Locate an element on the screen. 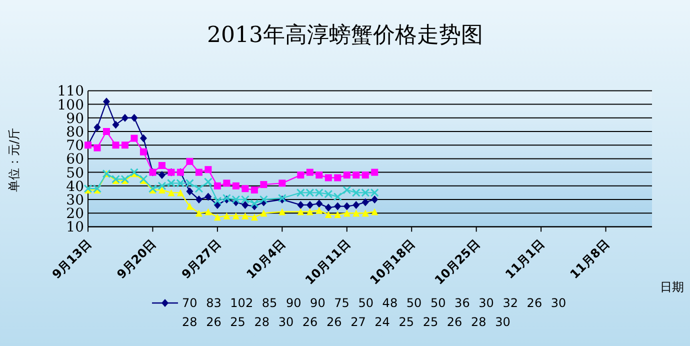  y-tick-label: 60 is located at coordinates (75, 160).